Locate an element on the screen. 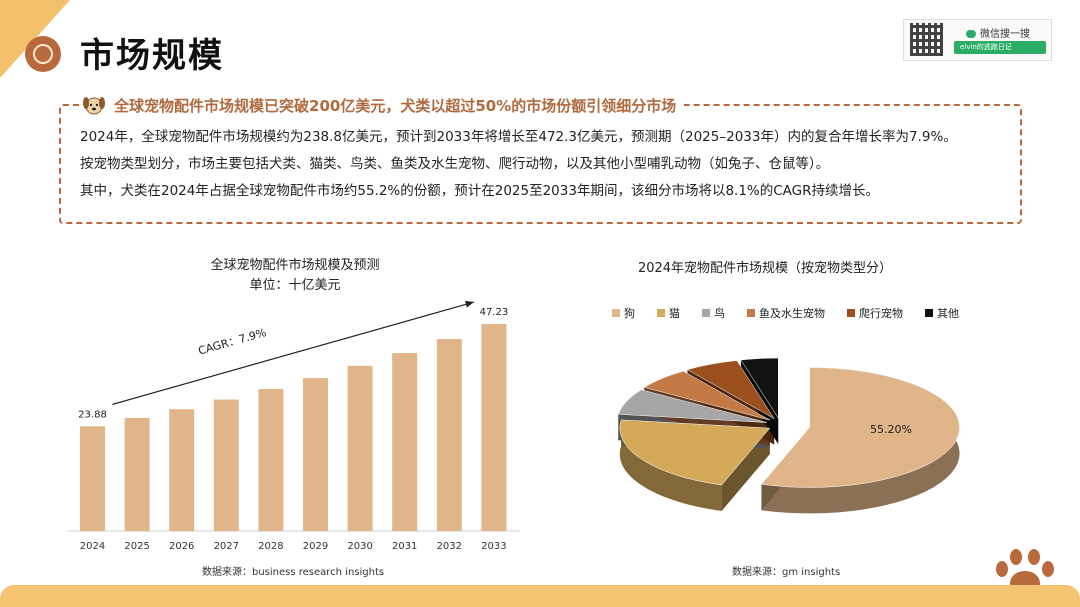 The height and width of the screenshot is (607, 1080). legend-label: 其他 is located at coordinates (948, 313).